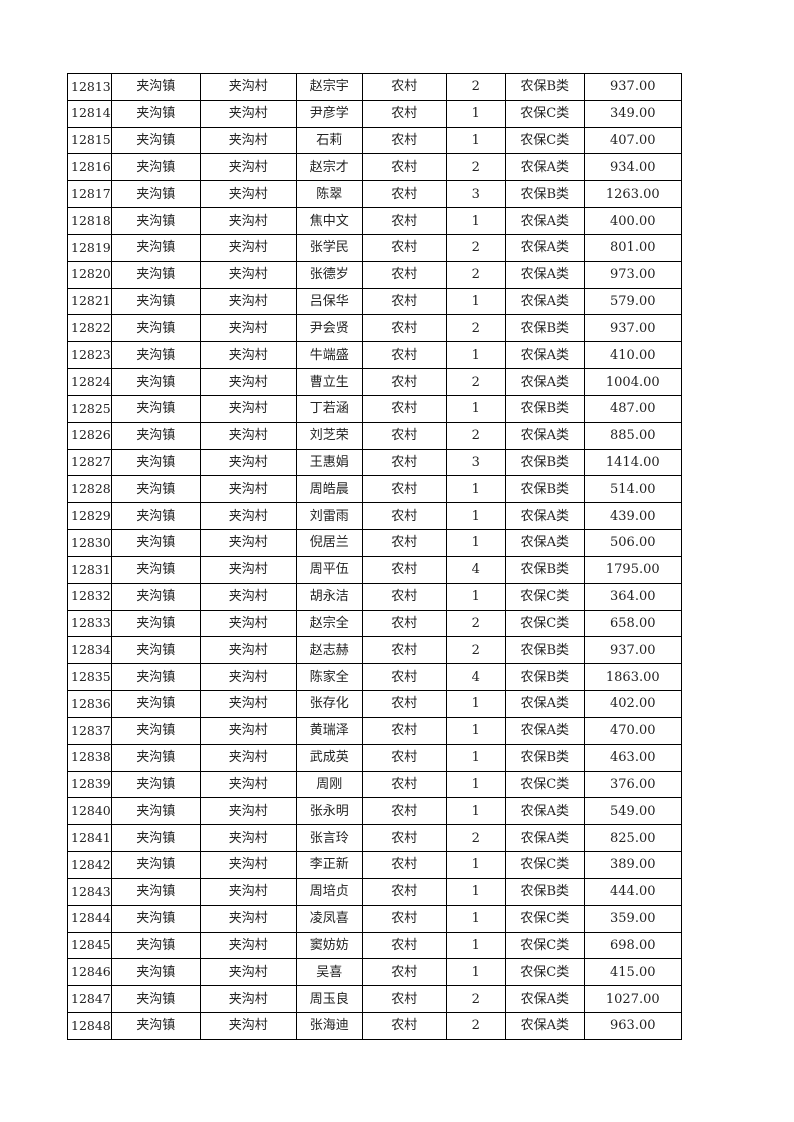 This screenshot has width=794, height=1122. What do you see at coordinates (374, 757) in the screenshot?
I see `table-row: 12838 夹沟镇 夹沟村 武成英 农村 1 农保B类 463.00` at bounding box center [374, 757].